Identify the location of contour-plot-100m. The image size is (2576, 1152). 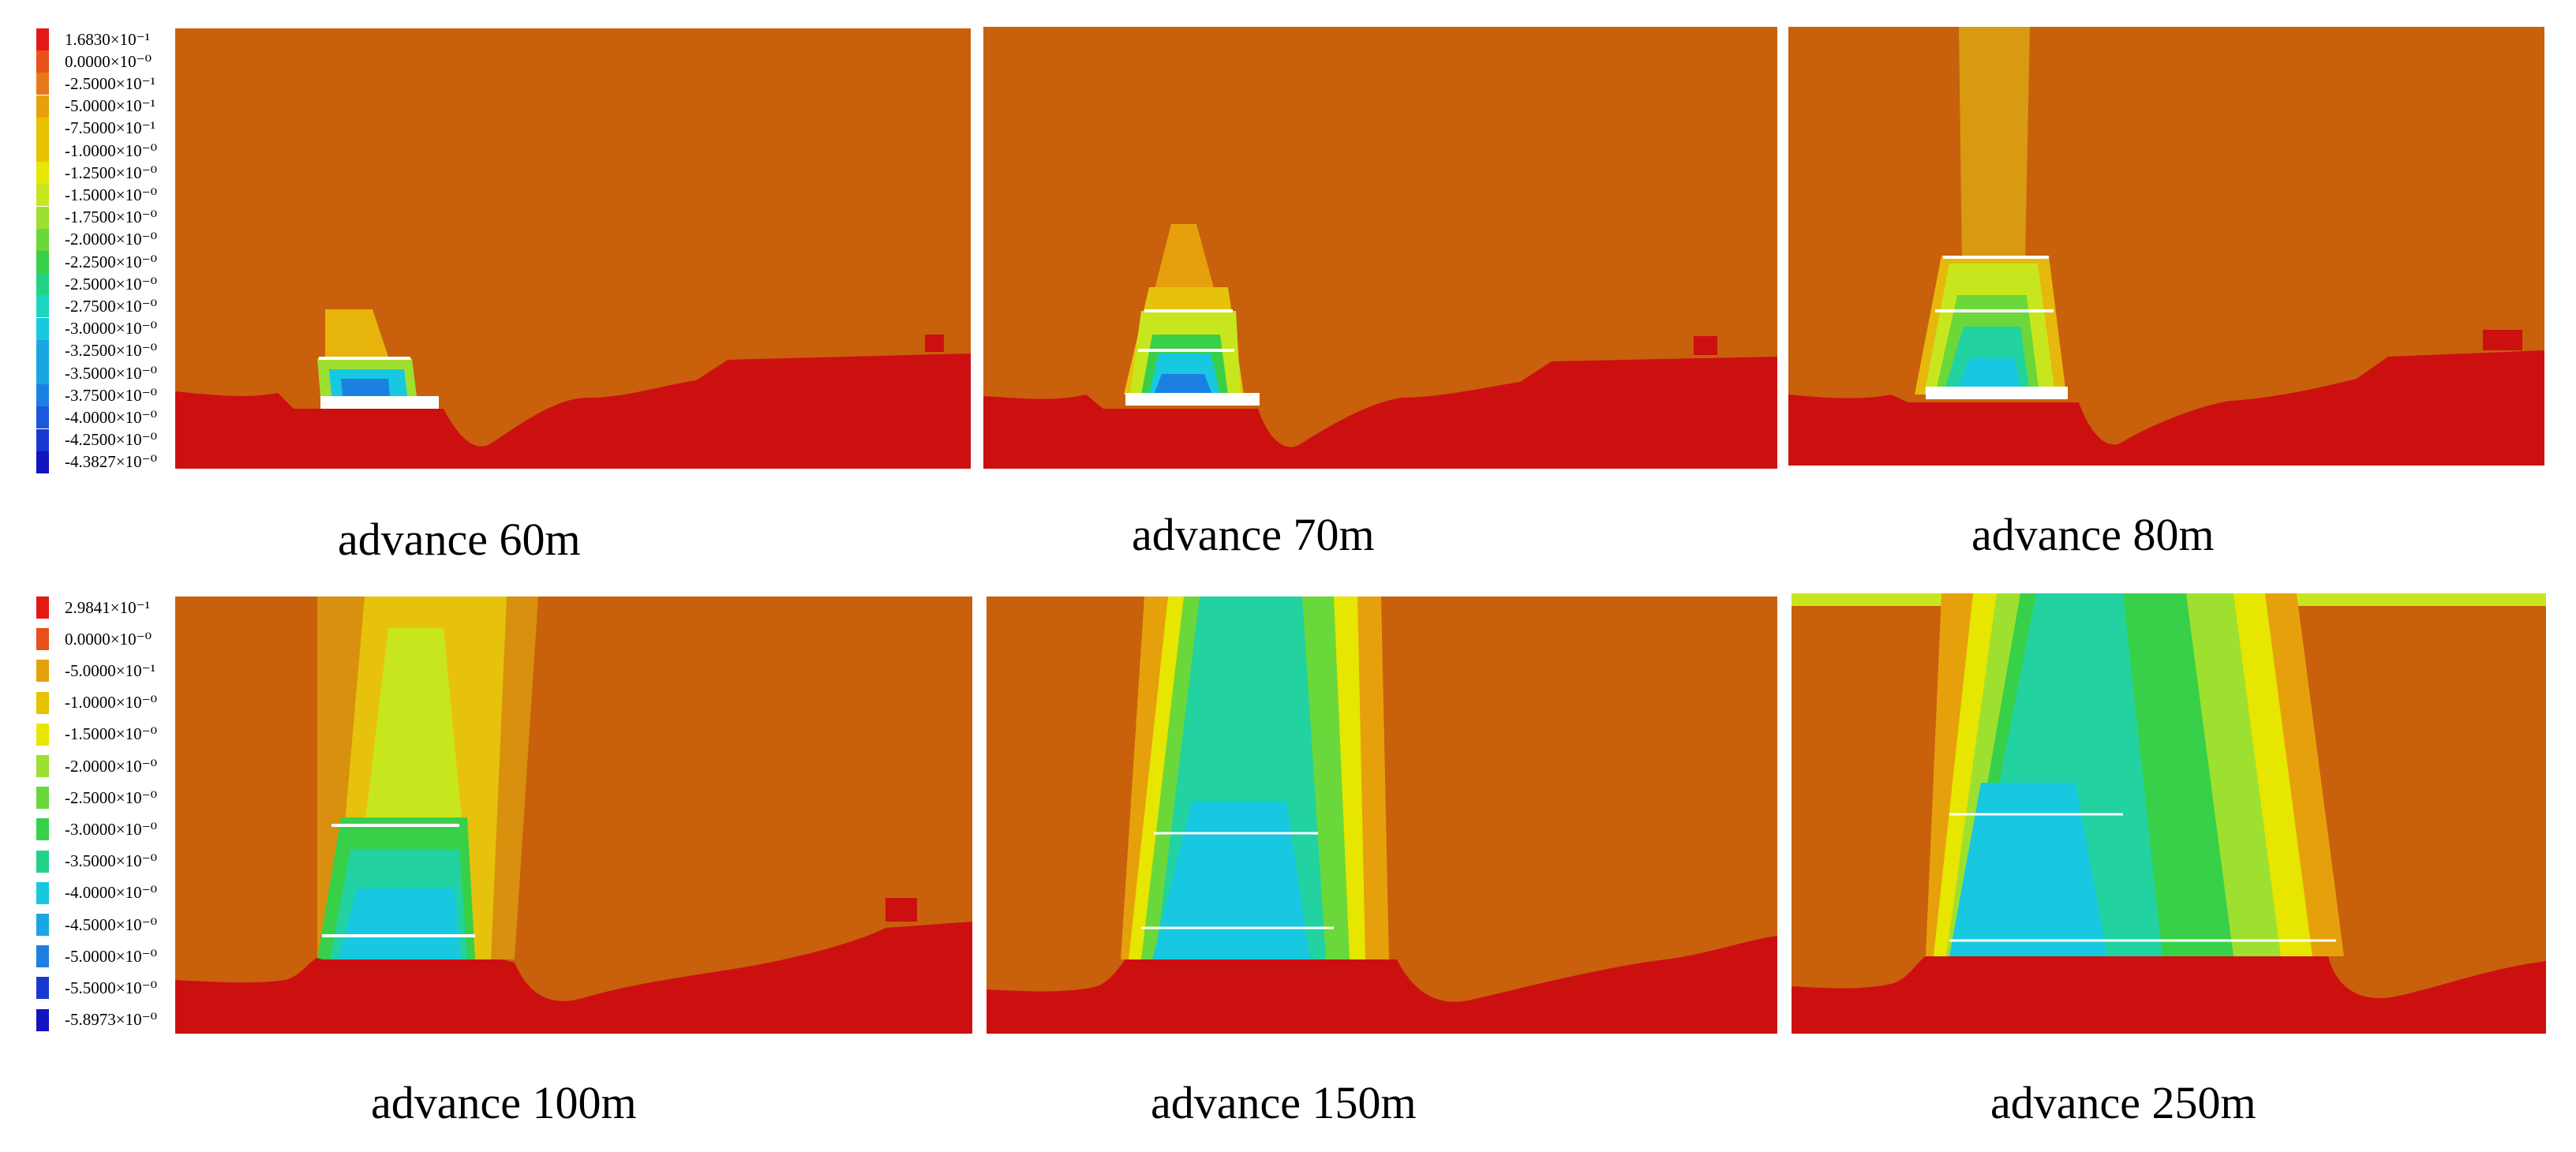
(573, 815).